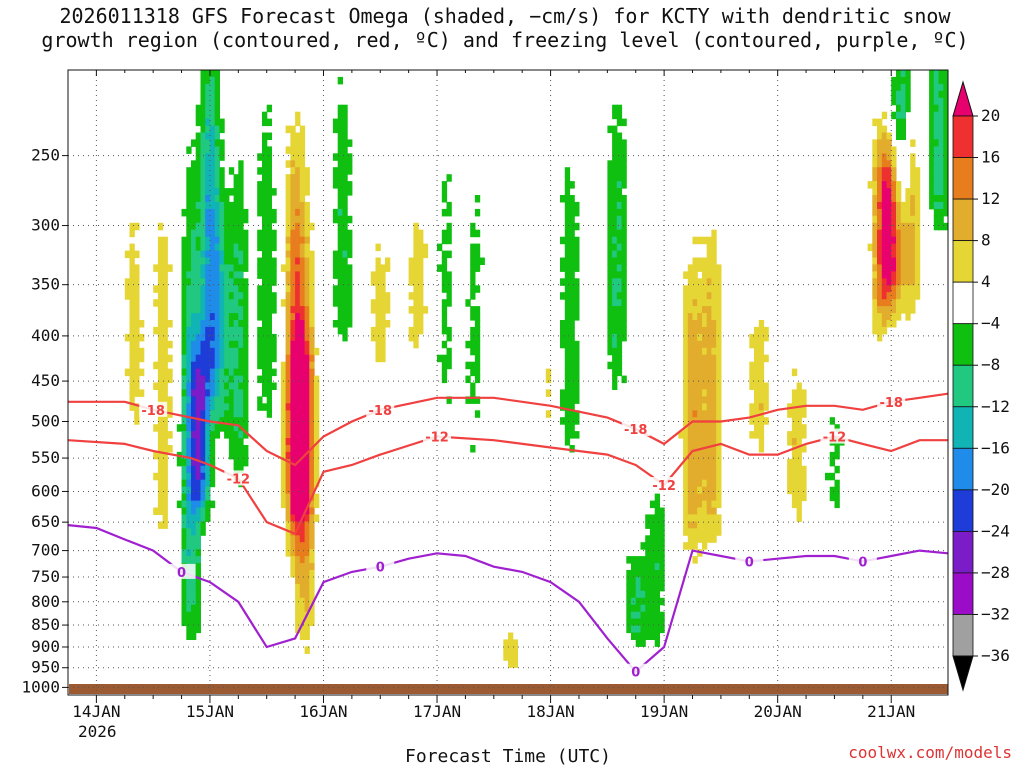 Image resolution: width=1024 pixels, height=768 pixels. Describe the element at coordinates (995, 489) in the screenshot. I see `colorbar-label: −20` at that location.